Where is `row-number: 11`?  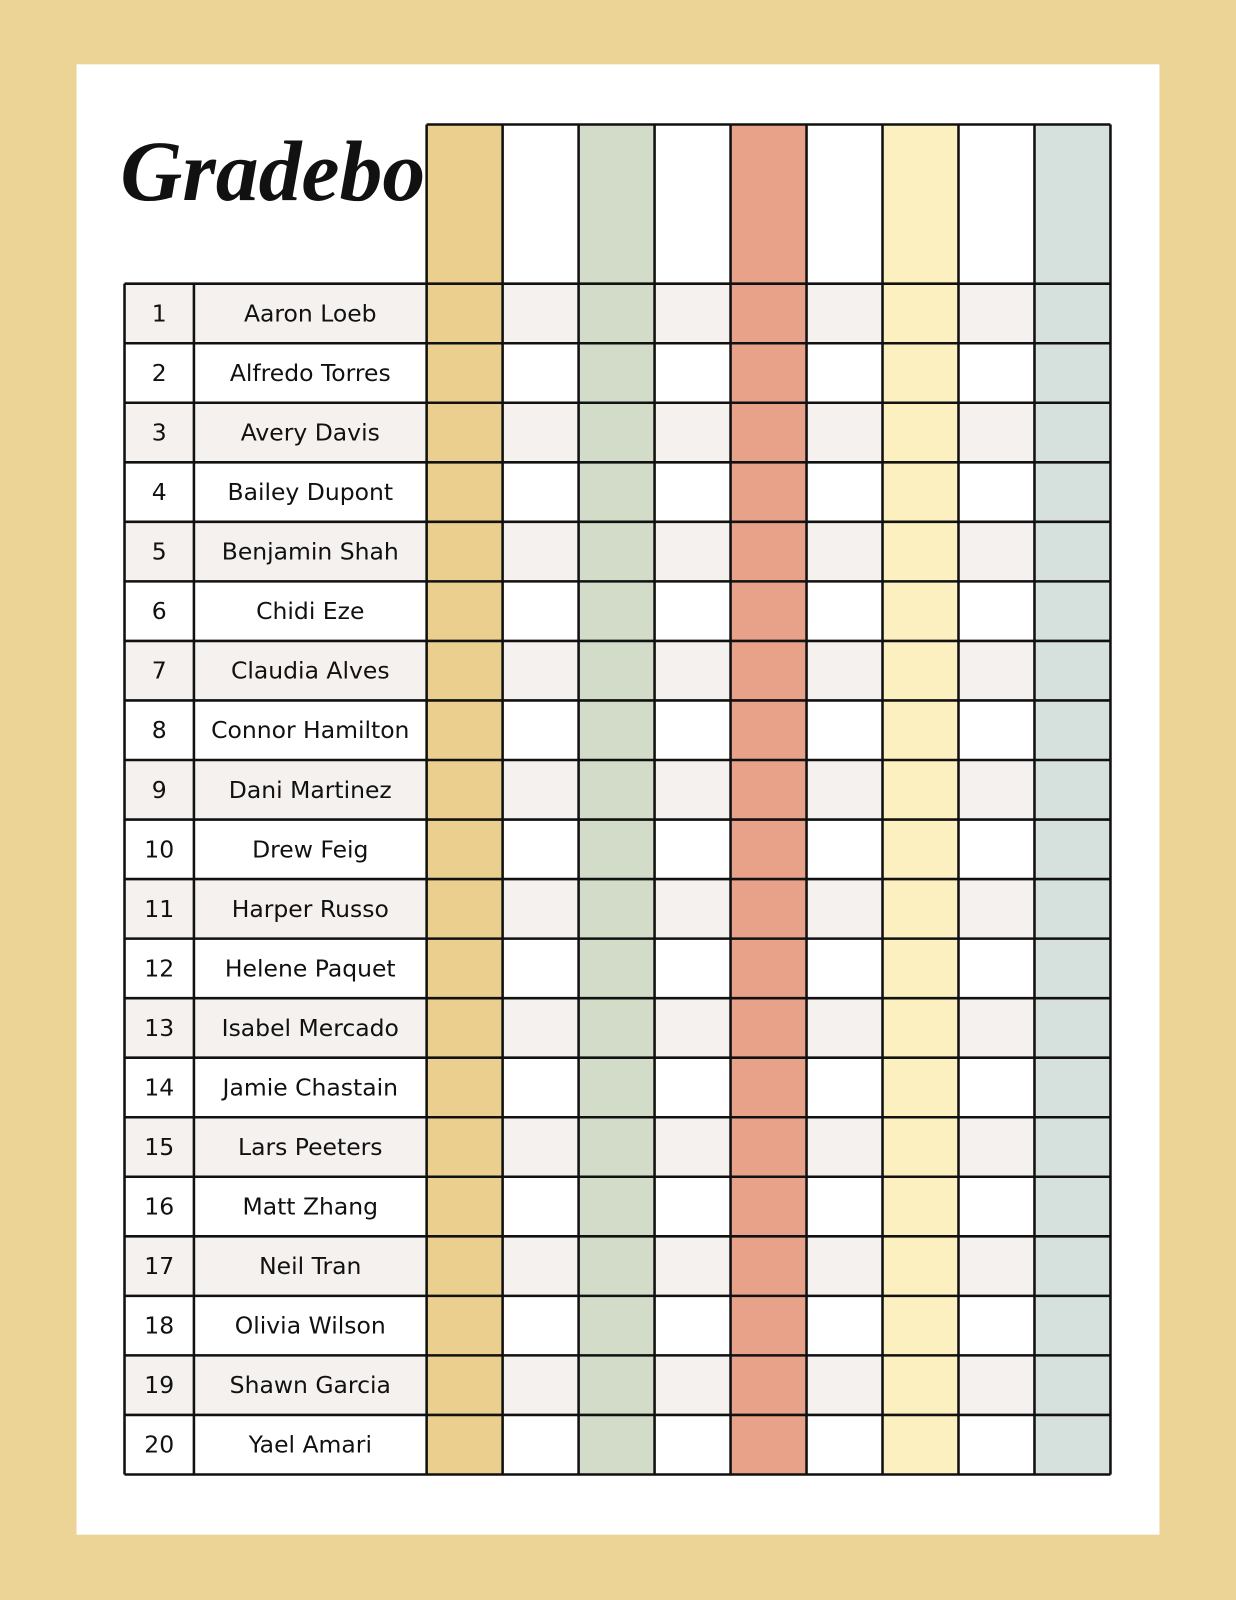 row-number: 11 is located at coordinates (159, 909).